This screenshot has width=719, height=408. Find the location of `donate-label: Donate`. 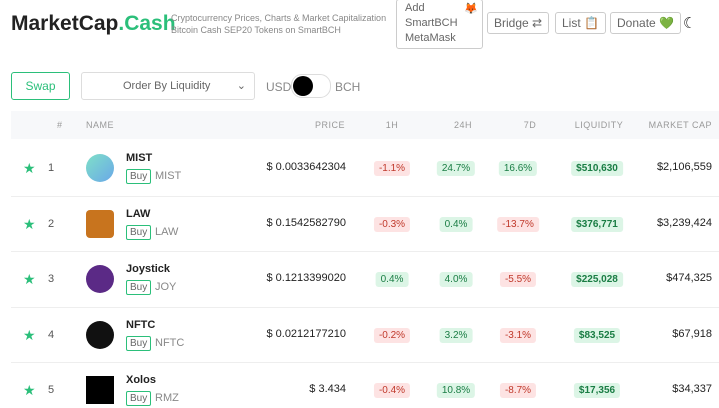

donate-label: Donate is located at coordinates (636, 23).